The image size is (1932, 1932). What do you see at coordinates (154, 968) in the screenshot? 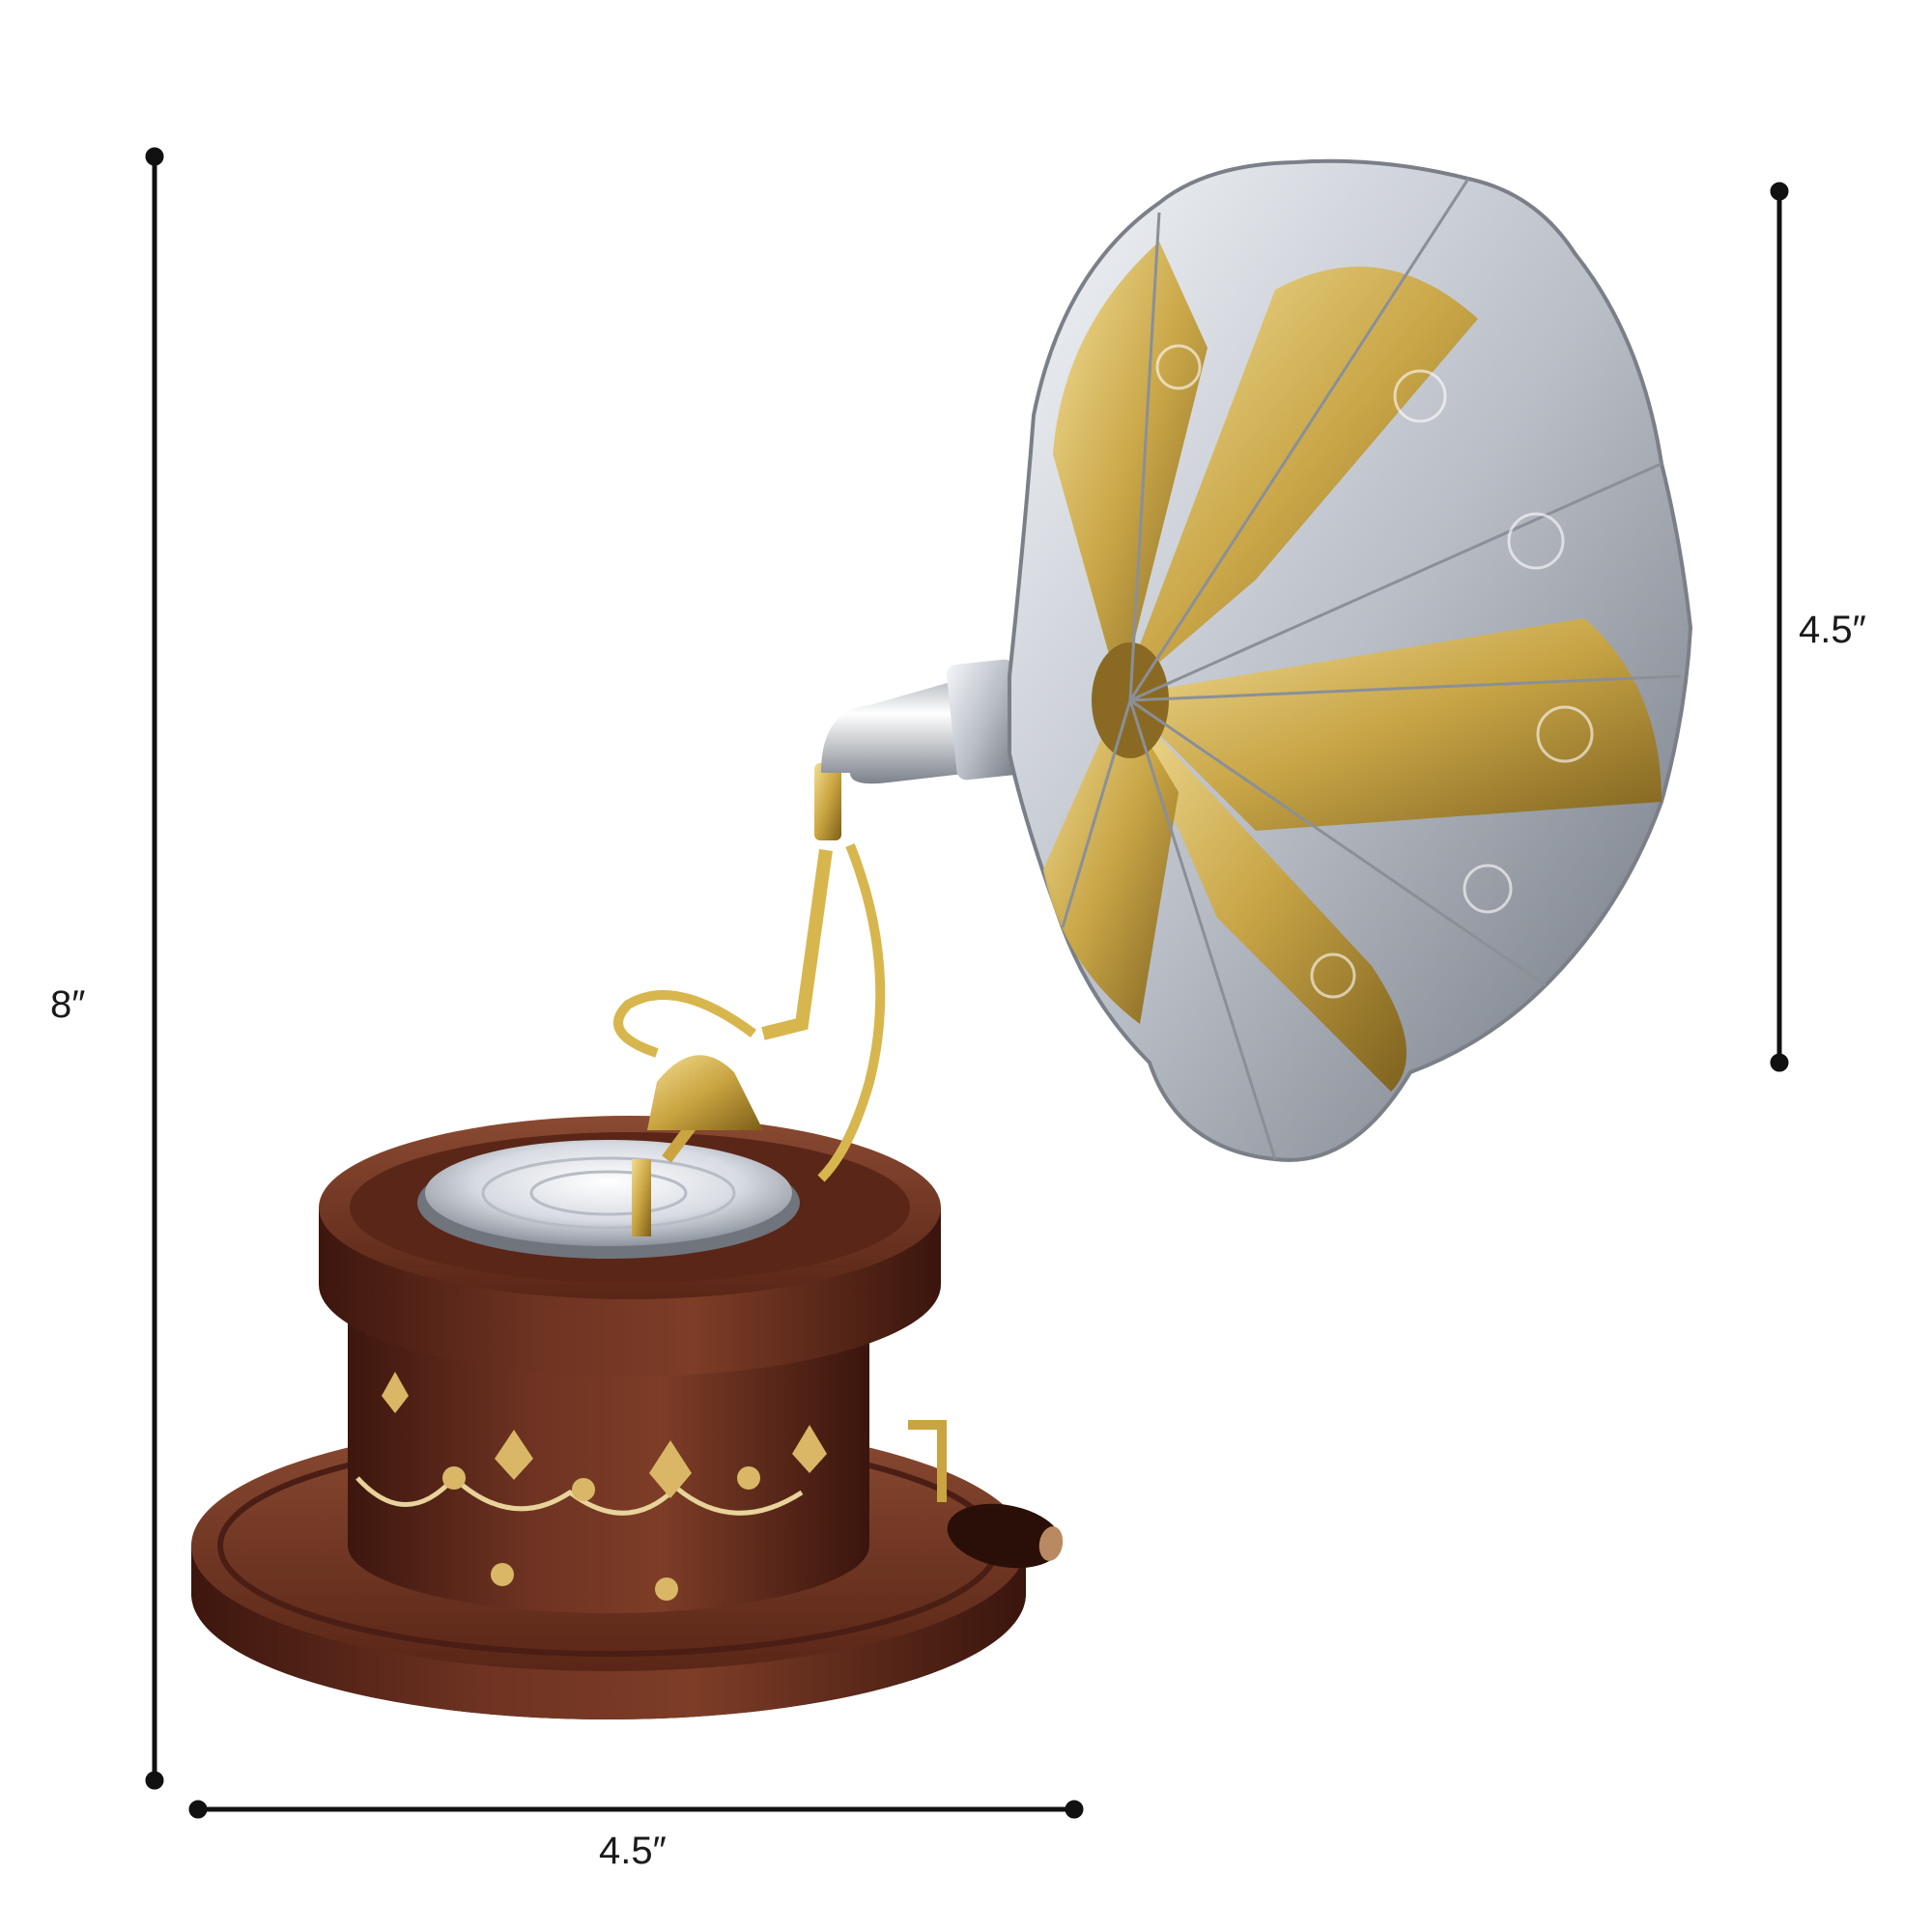
I see `height-dimension-line` at bounding box center [154, 968].